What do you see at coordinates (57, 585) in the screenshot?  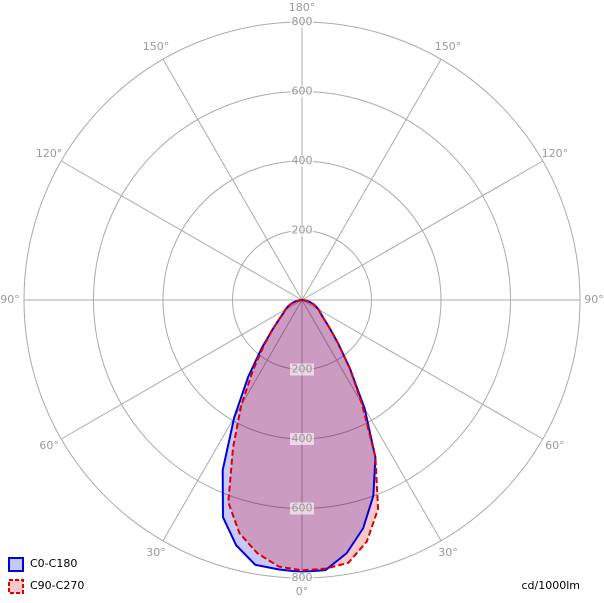 I see `legend-text: C90-C270` at bounding box center [57, 585].